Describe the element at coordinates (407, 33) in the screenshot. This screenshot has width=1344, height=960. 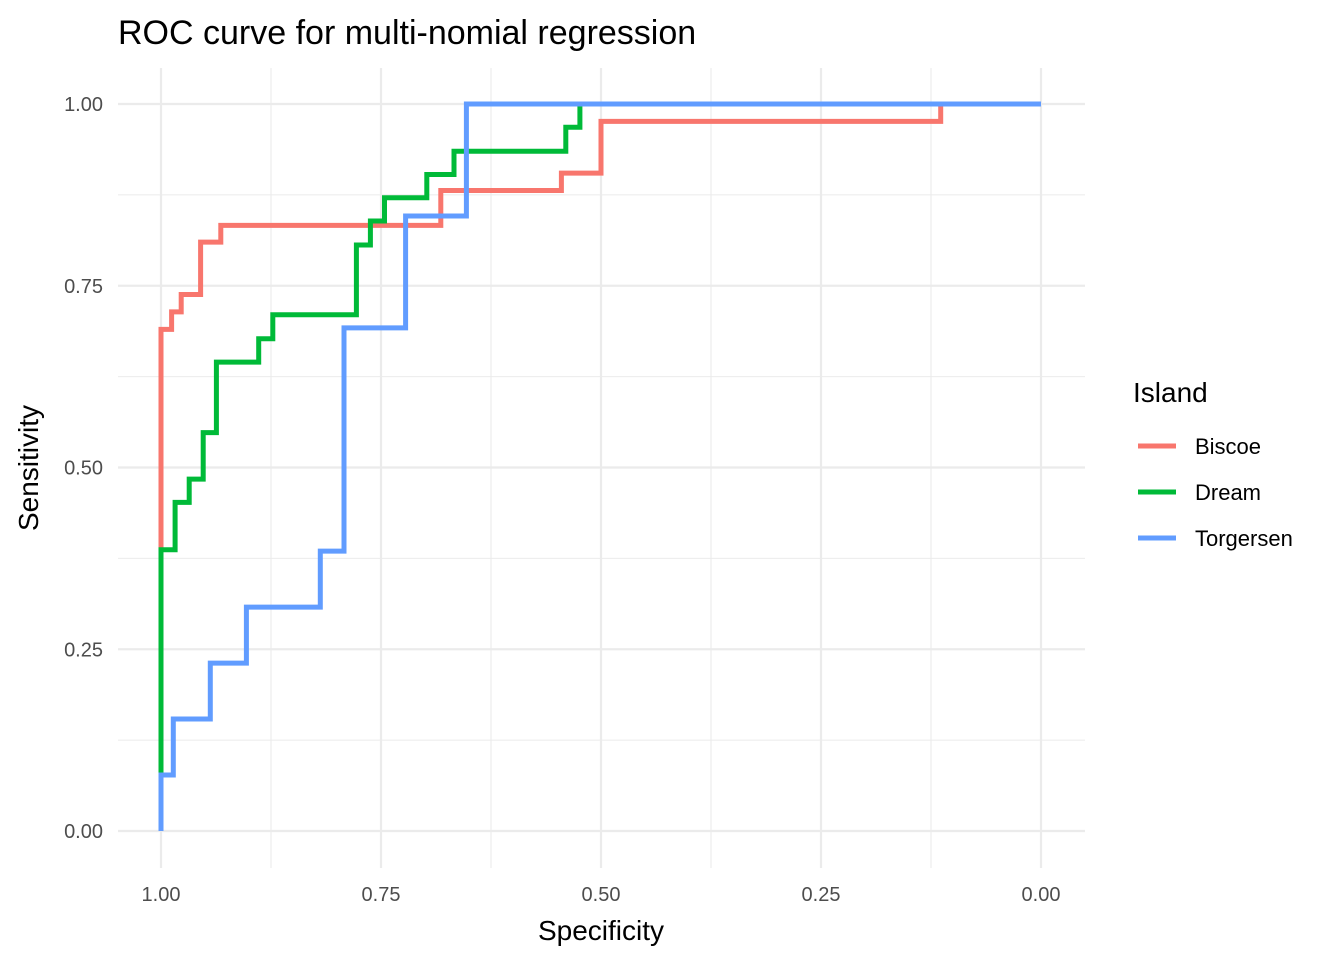
I see `chart-title: ROC curve for multi-nomial regression` at that location.